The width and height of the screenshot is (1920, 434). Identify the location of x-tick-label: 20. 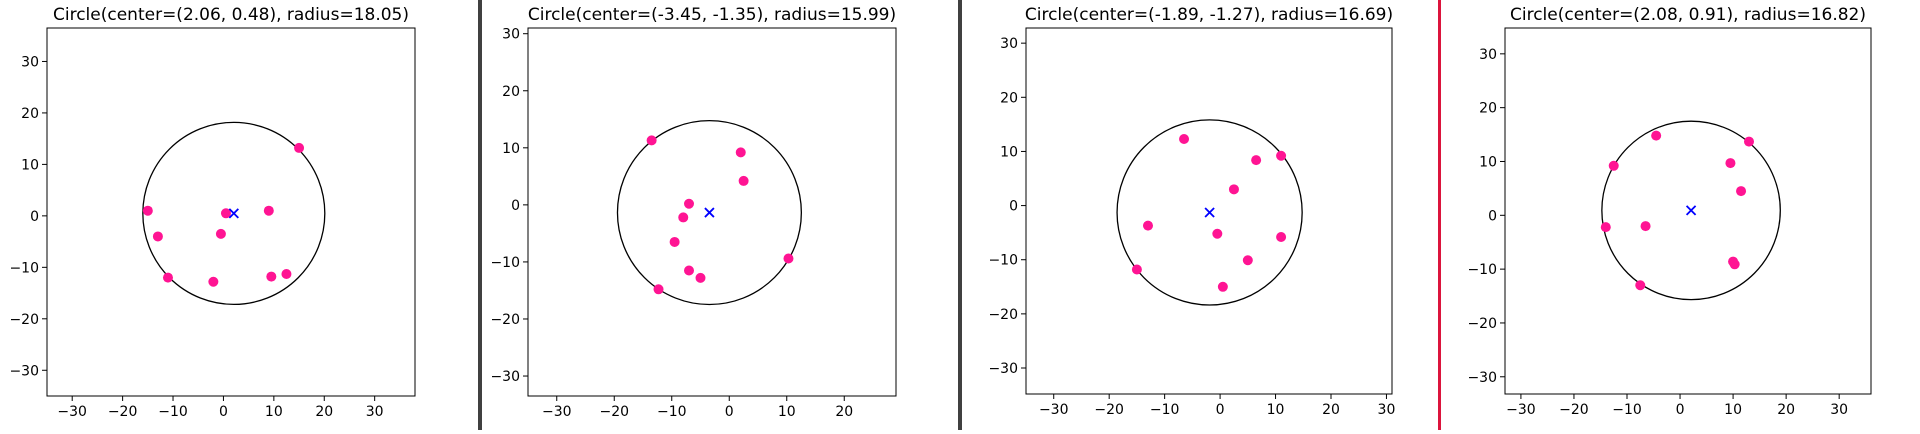
(1786, 410).